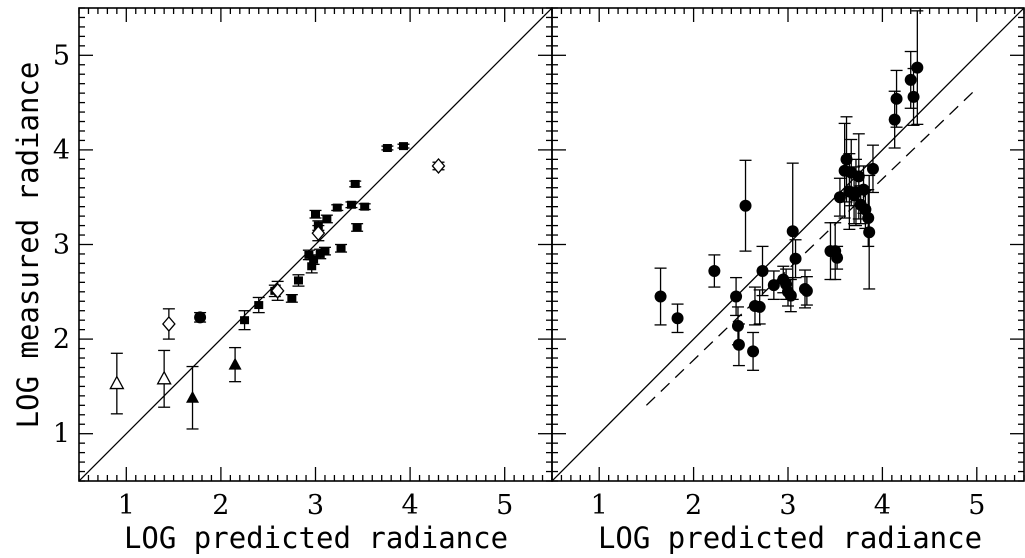 The image size is (1025, 558). Describe the element at coordinates (61, 339) in the screenshot. I see `y-tick-label: 2` at that location.